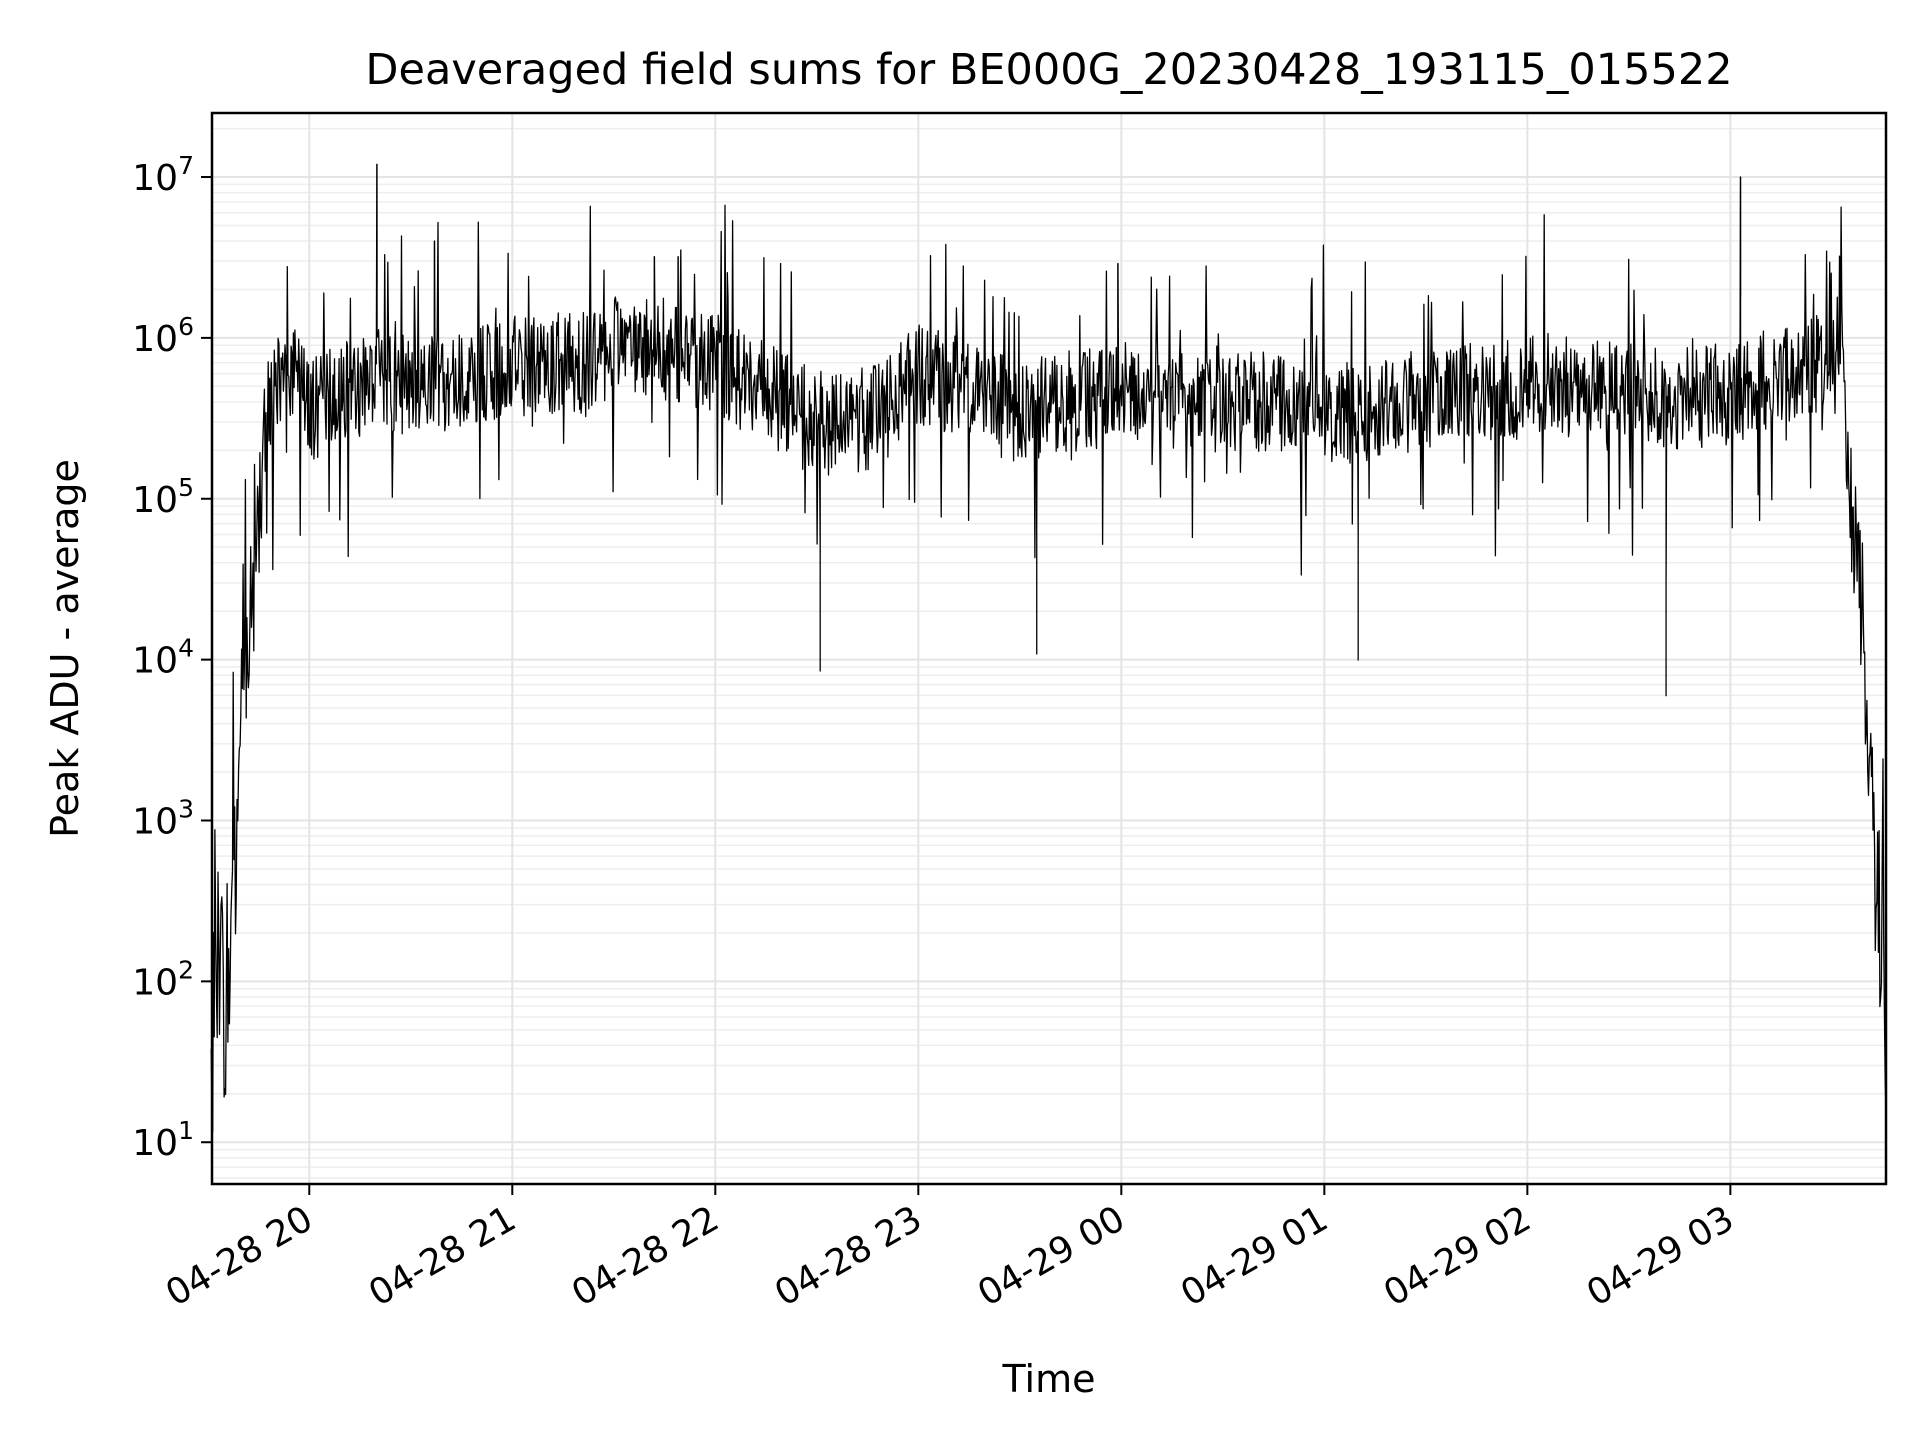 Image resolution: width=1920 pixels, height=1440 pixels. Describe the element at coordinates (163, 336) in the screenshot. I see `y-tick-label: 10⁶` at that location.